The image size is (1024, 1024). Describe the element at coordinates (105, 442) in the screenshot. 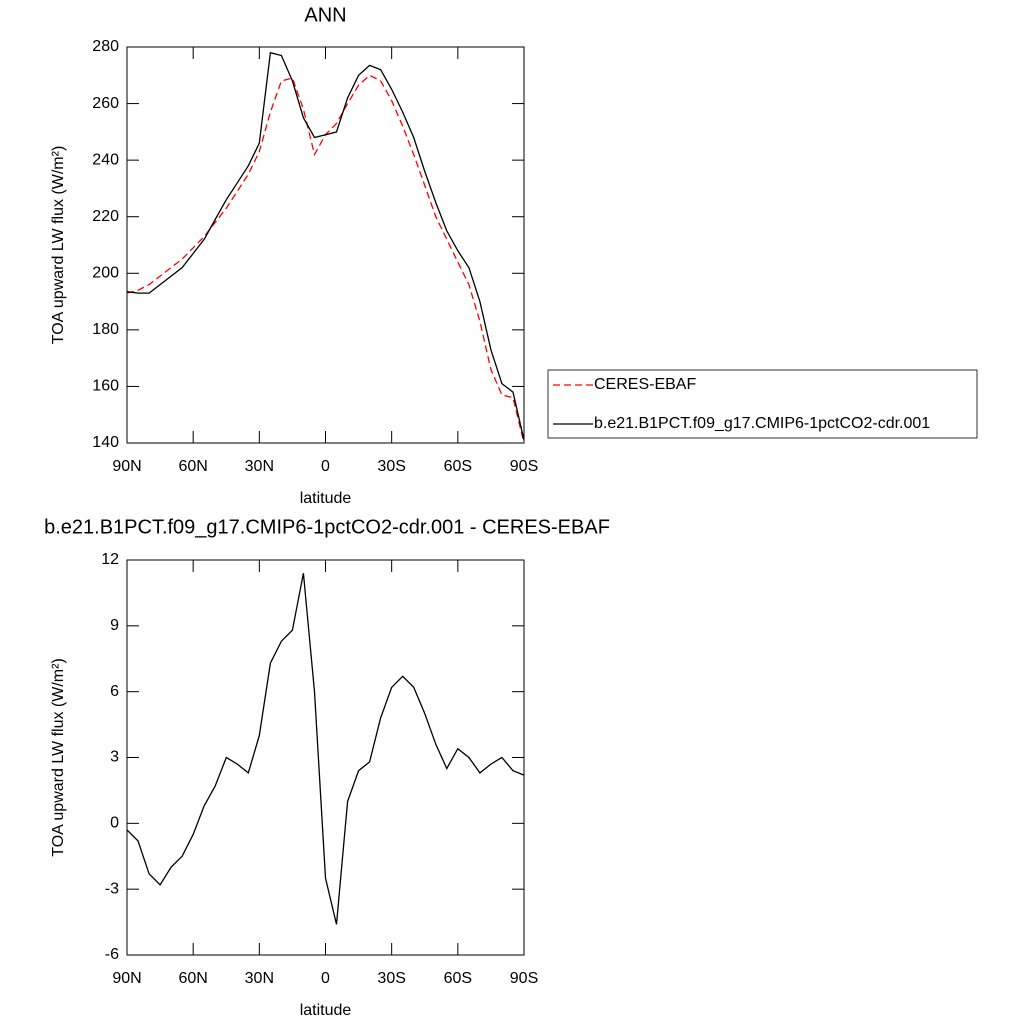

I see `y-tick-label: 140` at that location.